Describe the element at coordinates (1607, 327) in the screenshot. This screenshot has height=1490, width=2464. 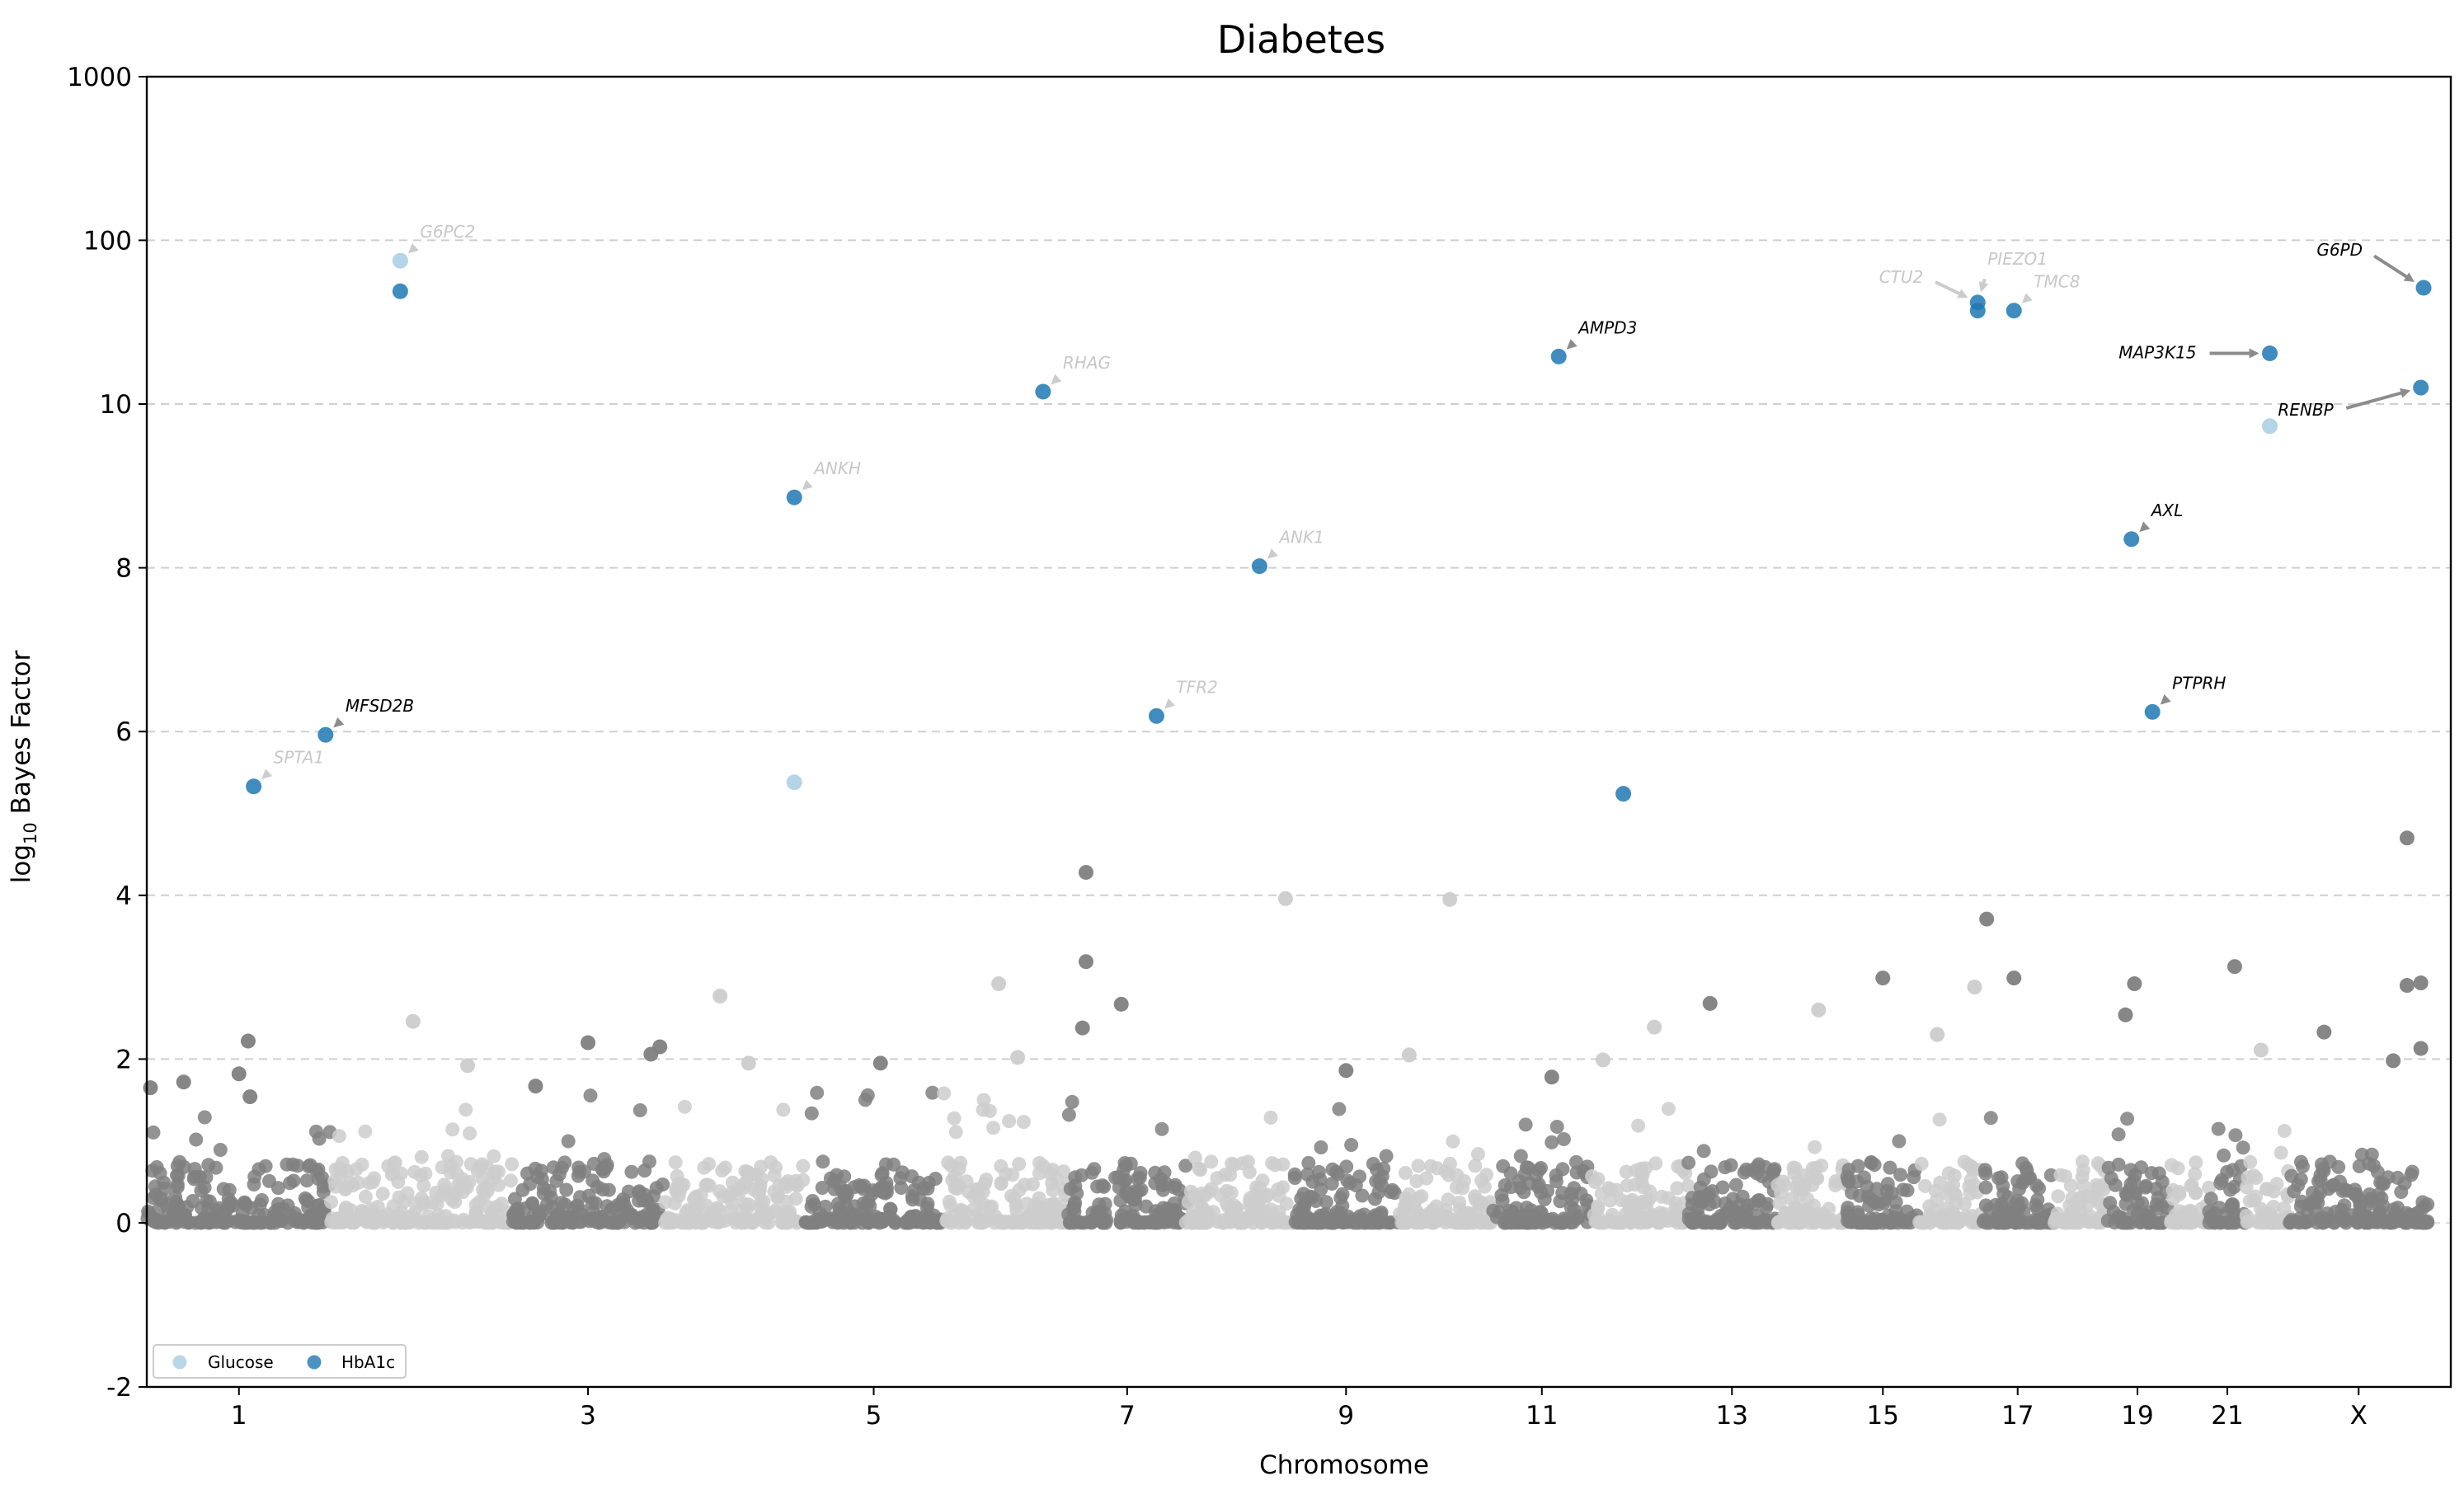
I see `gene-label-ampd3: AMPD3` at that location.